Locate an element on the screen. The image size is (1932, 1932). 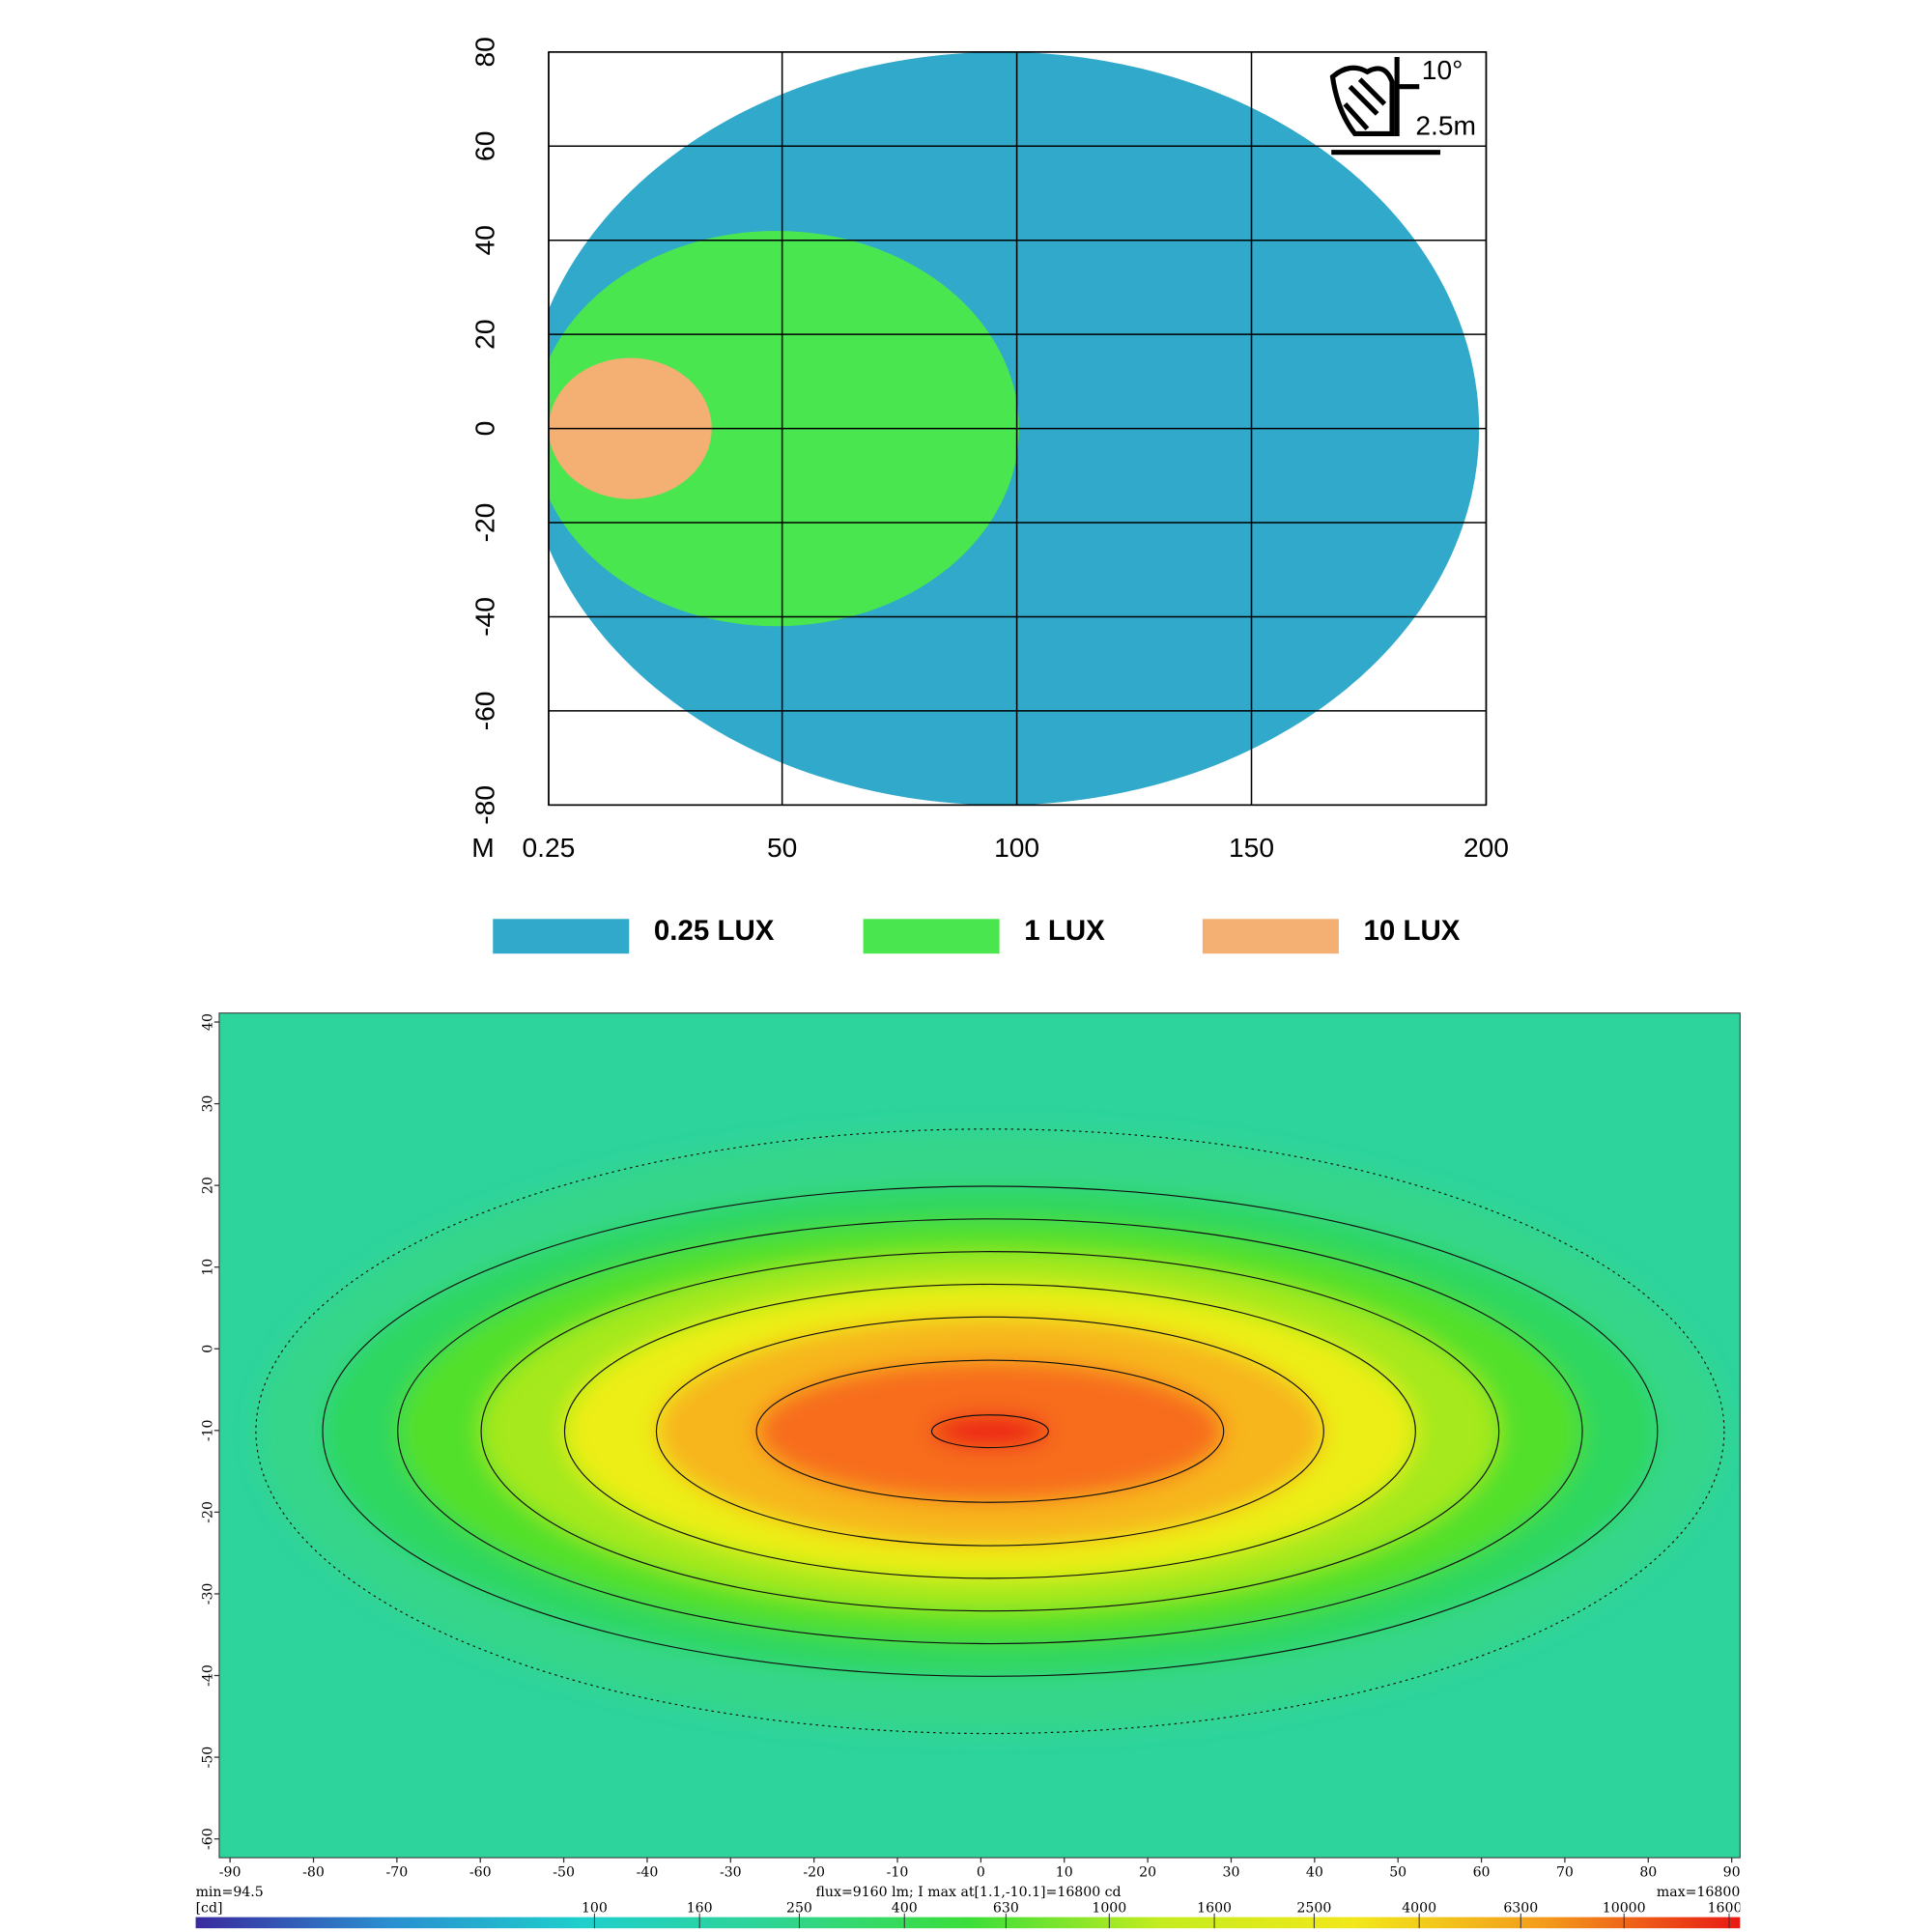
y-tick-label: -80 is located at coordinates (484, 805).